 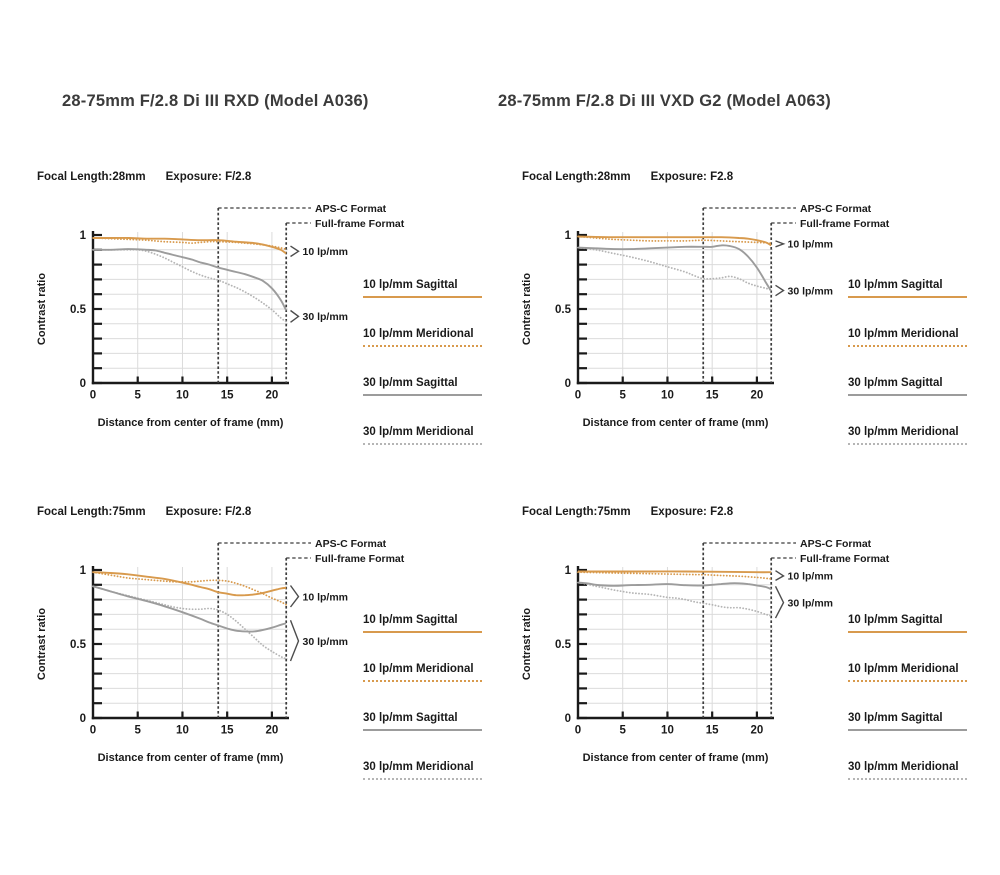 What do you see at coordinates (182, 731) in the screenshot?
I see `svg-text: 10` at bounding box center [182, 731].